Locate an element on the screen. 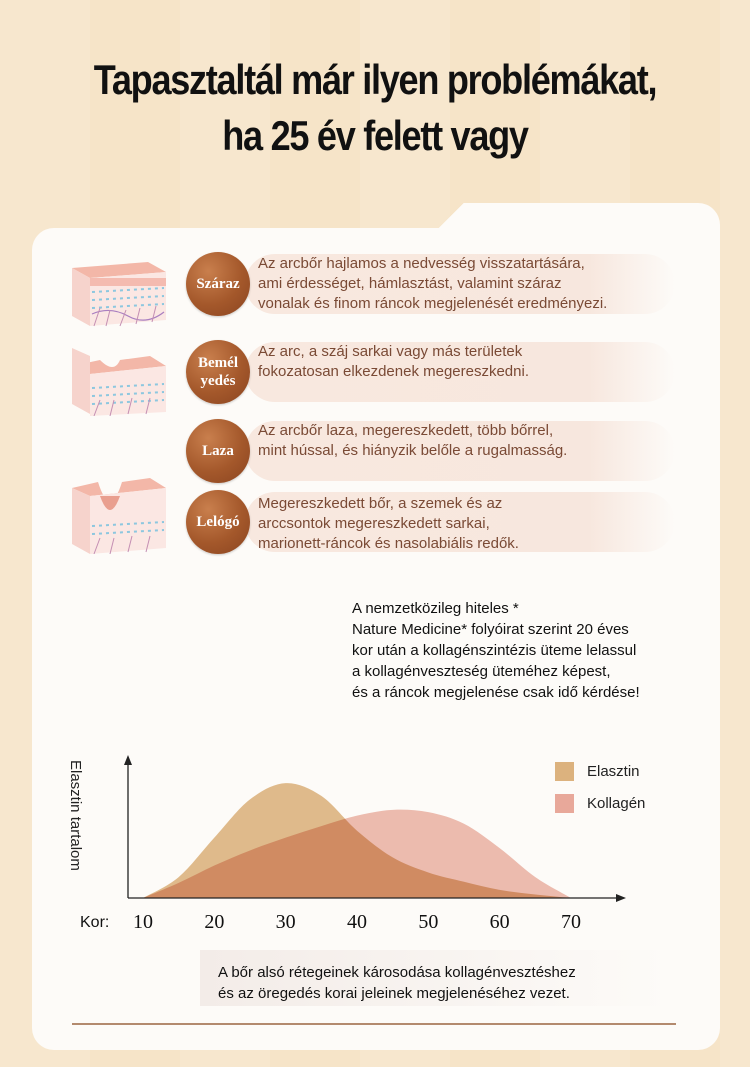 The image size is (750, 1067). y-axis-arrow is located at coordinates (128, 760).